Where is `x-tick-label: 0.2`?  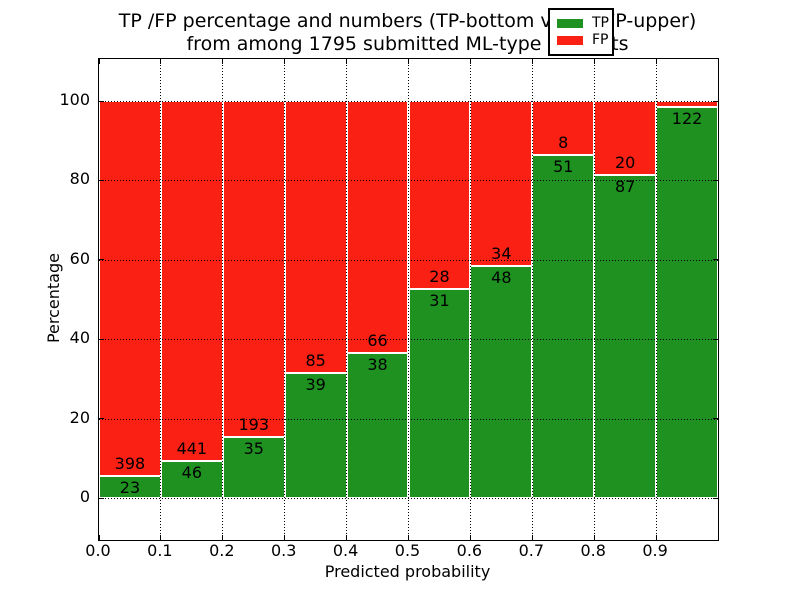
x-tick-label: 0.2 is located at coordinates (222, 550).